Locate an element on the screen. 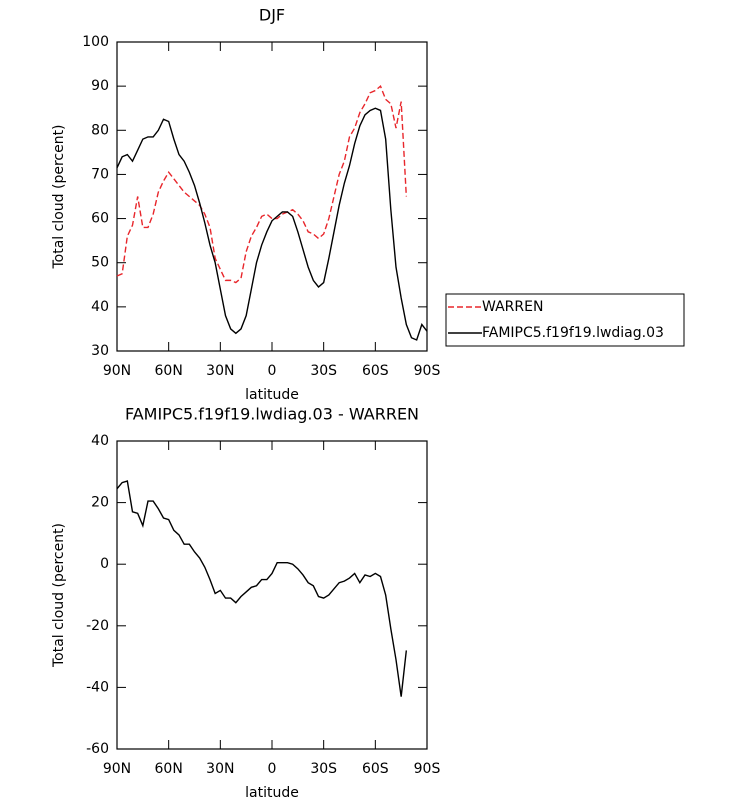 Image resolution: width=733 pixels, height=808 pixels. chart-title: DJF is located at coordinates (272, 15).